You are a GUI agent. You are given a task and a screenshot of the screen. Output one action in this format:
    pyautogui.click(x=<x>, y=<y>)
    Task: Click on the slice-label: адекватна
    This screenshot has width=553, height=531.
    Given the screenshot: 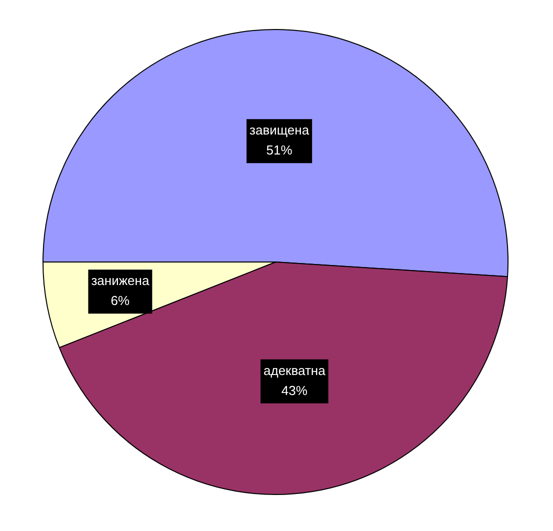 What is the action you would take?
    pyautogui.click(x=295, y=370)
    